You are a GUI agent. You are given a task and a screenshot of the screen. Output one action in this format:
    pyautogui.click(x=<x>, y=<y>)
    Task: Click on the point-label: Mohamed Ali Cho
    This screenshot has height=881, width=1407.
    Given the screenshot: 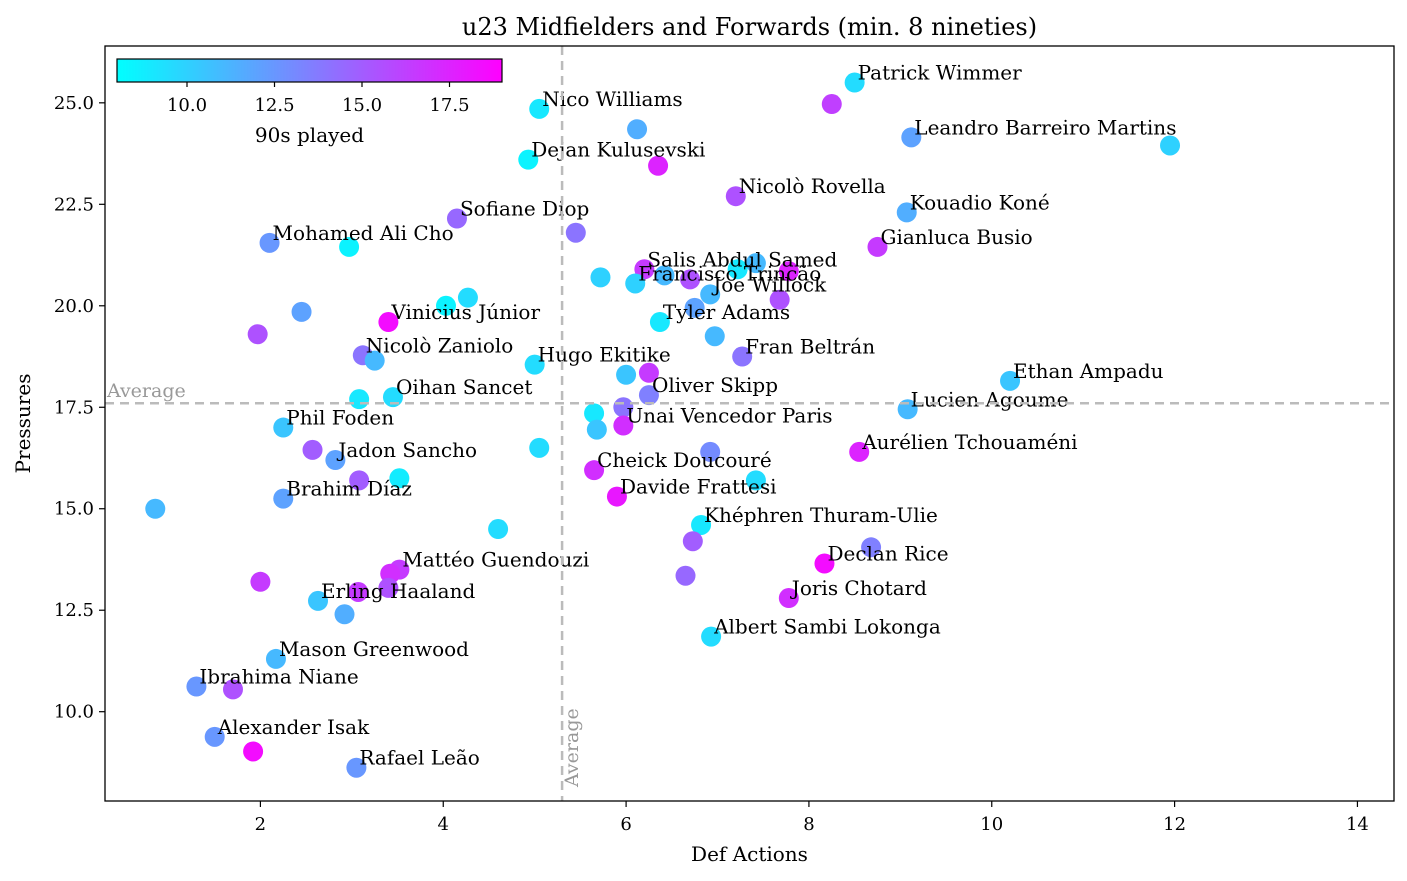 What is the action you would take?
    pyautogui.click(x=363, y=233)
    